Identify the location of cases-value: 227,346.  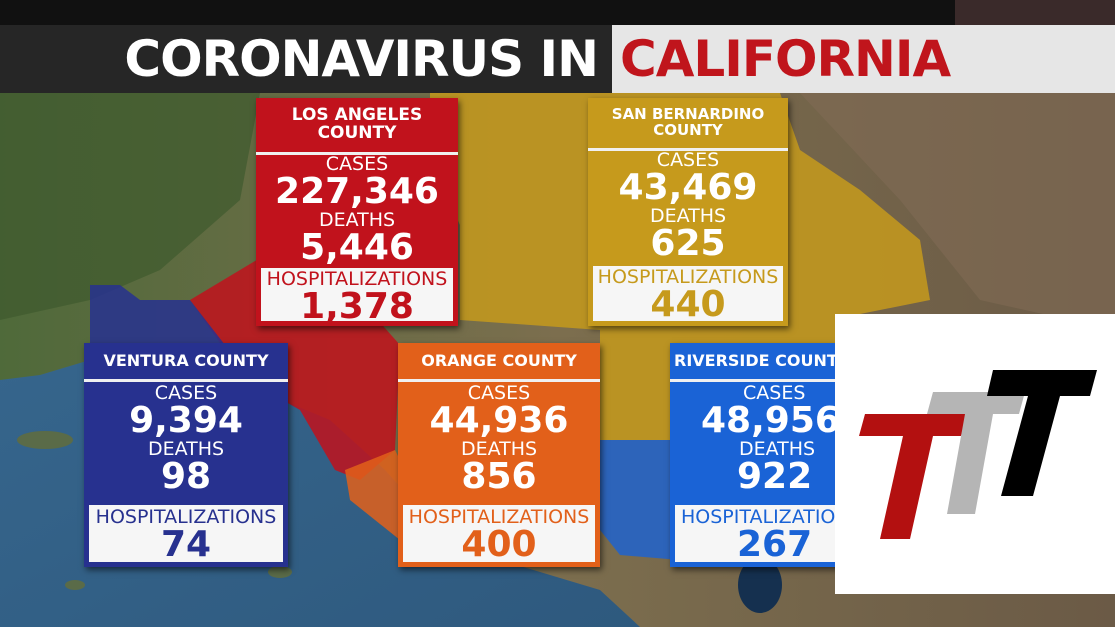
(357, 191).